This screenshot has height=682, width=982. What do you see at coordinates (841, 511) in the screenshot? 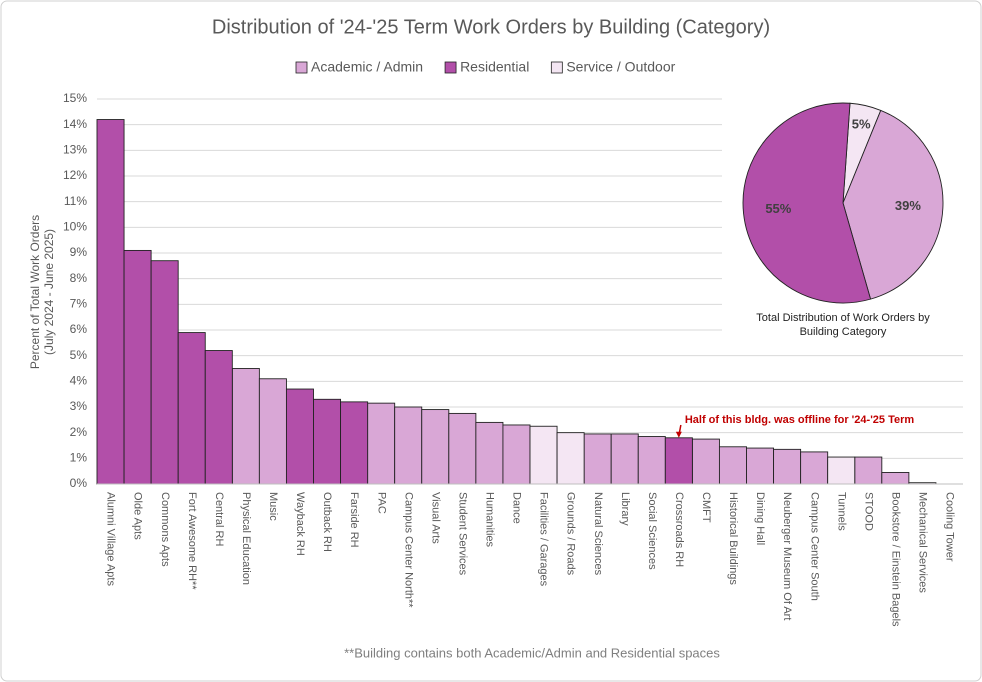
I see `x-tick-label: Tunnels` at bounding box center [841, 511].